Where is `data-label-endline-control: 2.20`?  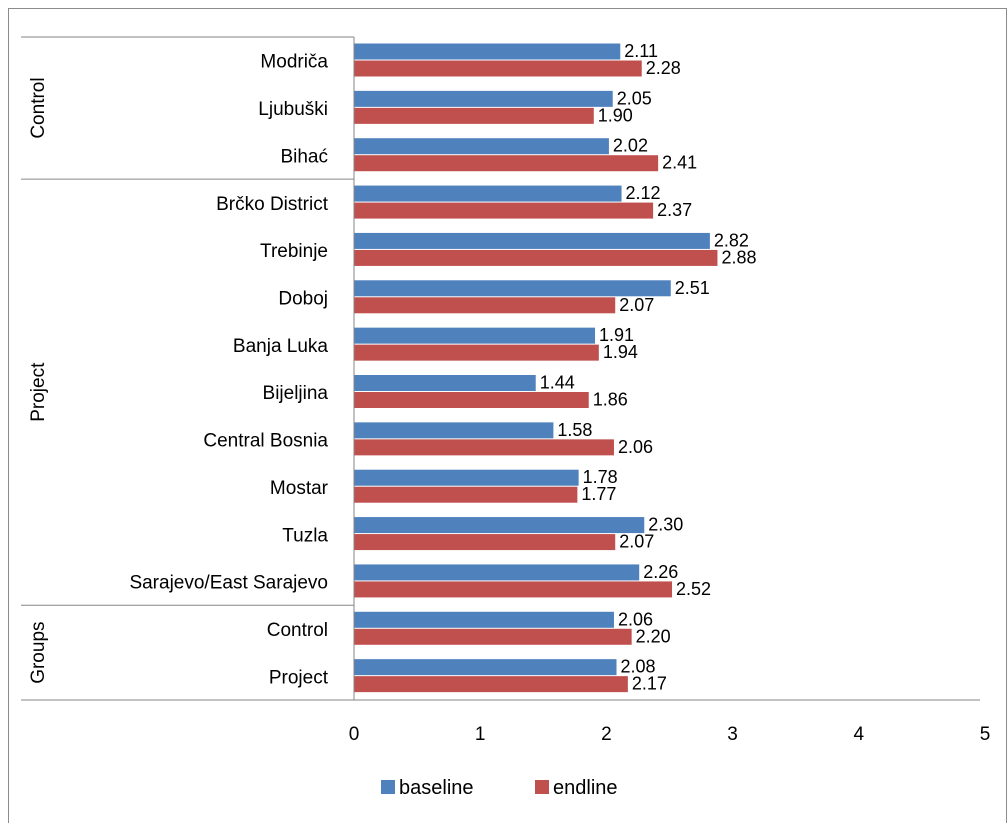 data-label-endline-control: 2.20 is located at coordinates (653, 636).